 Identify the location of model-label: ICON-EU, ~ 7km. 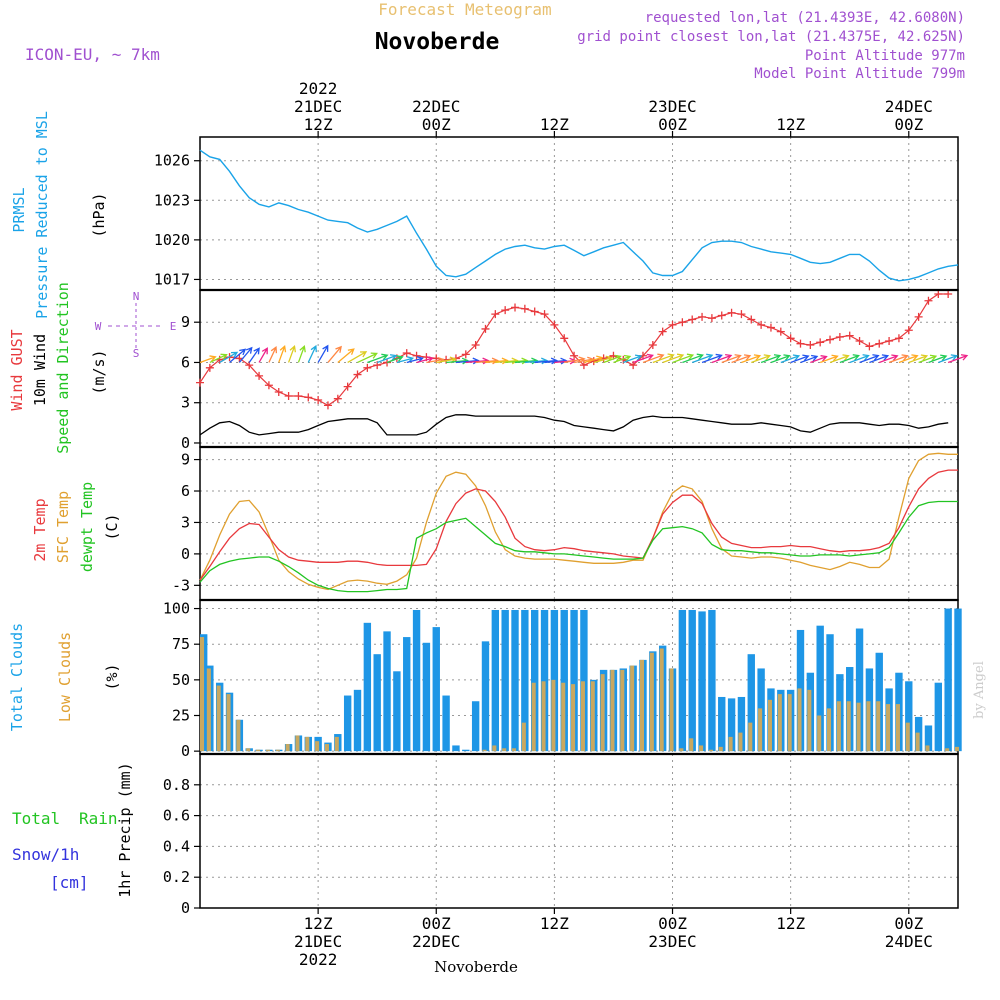
(92, 54).